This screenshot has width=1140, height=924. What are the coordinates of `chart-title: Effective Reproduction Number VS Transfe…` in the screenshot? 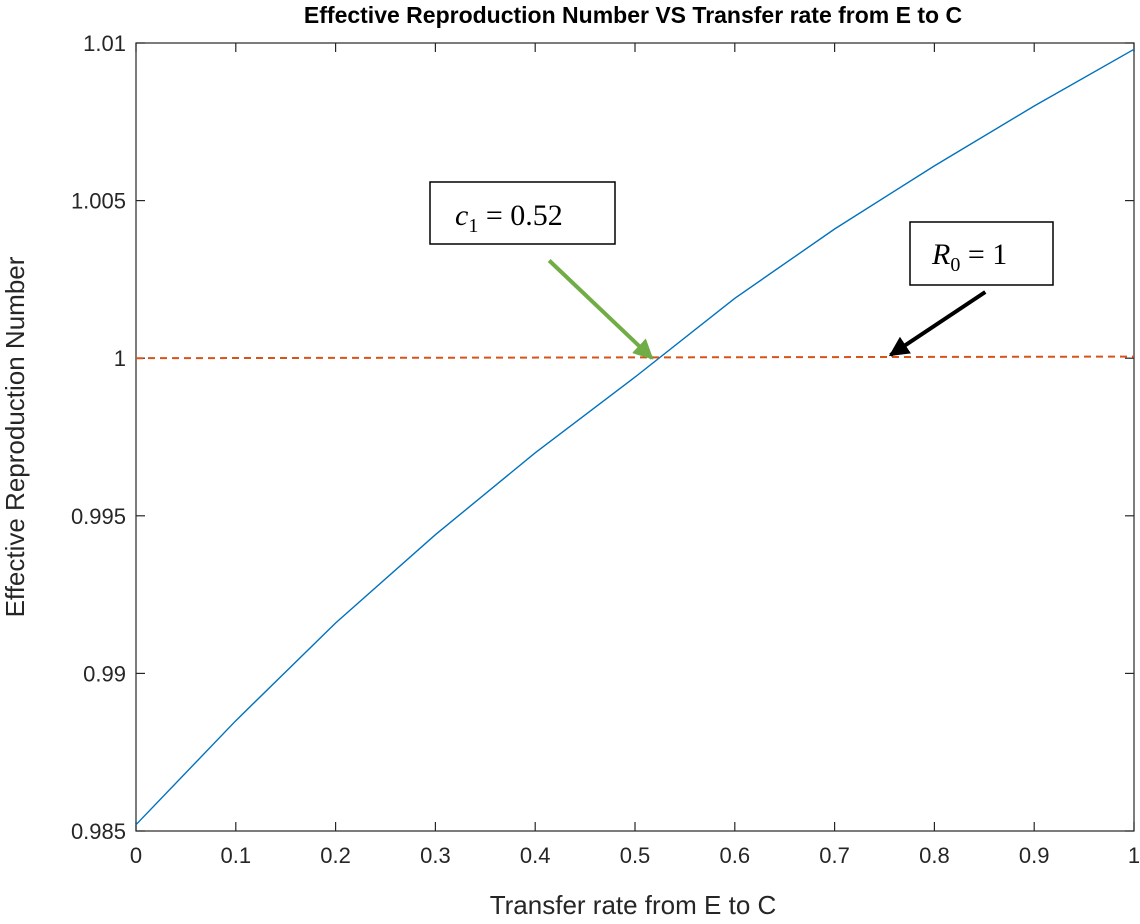 It's located at (633, 15).